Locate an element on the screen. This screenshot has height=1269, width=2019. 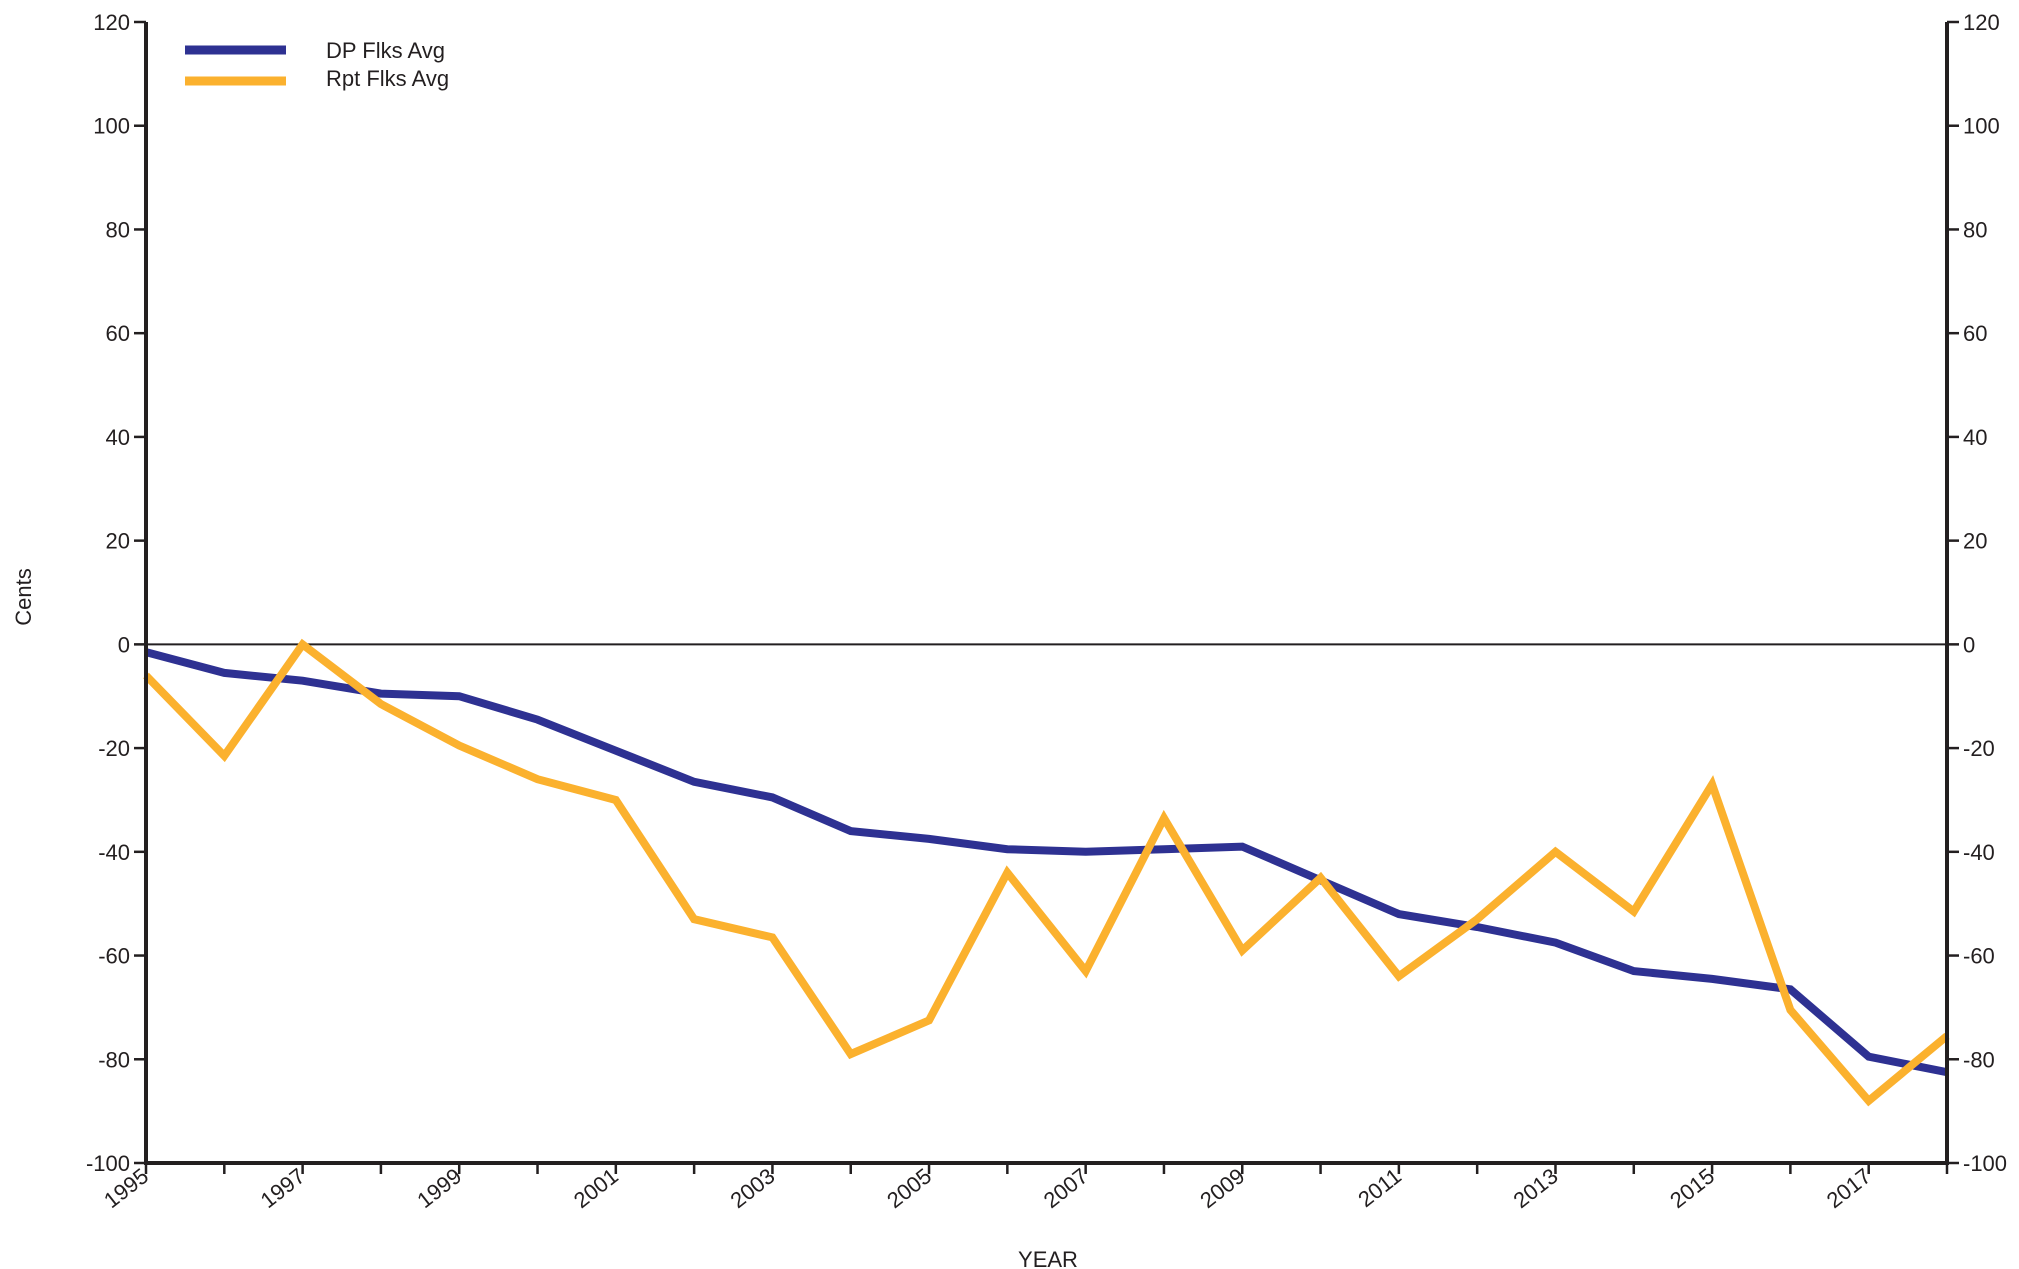
right-y-tick-label: -20 is located at coordinates (1979, 748).